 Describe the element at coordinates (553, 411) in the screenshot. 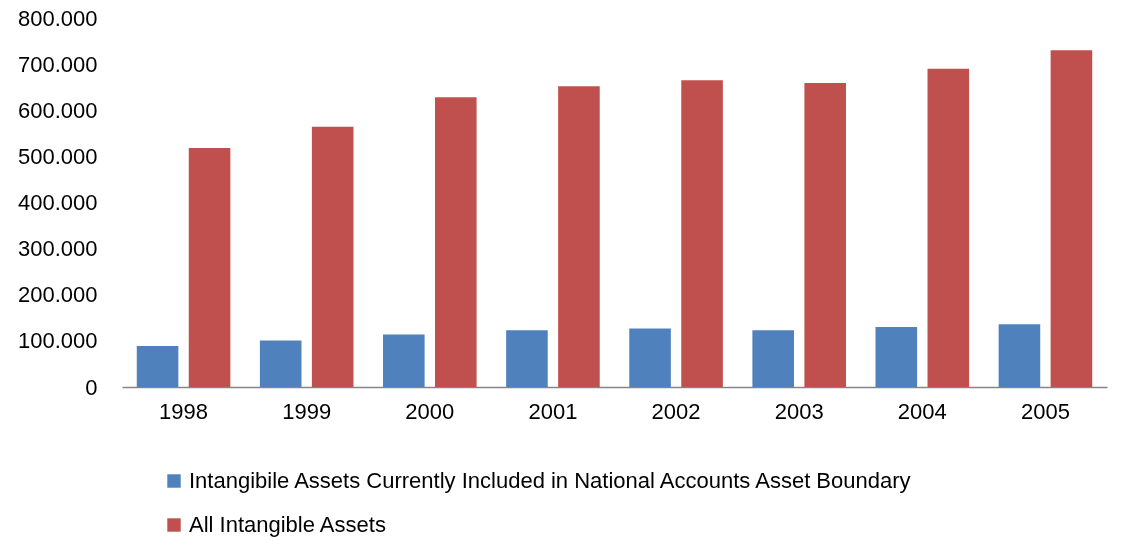

I see `x-tick-label: 2001` at that location.